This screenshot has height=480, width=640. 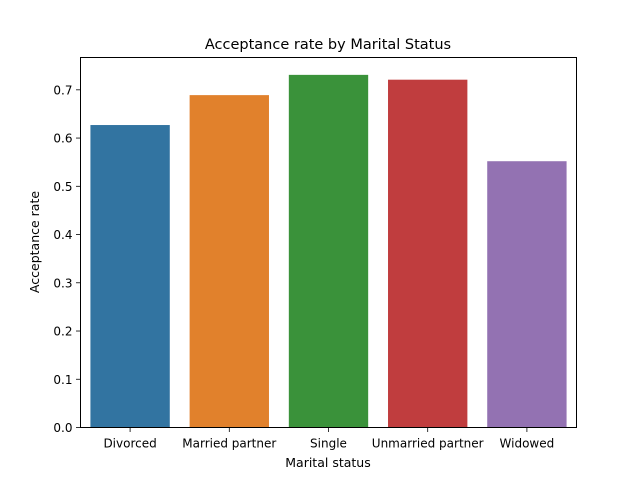 I want to click on x-axis-label: Marital status, so click(x=327, y=462).